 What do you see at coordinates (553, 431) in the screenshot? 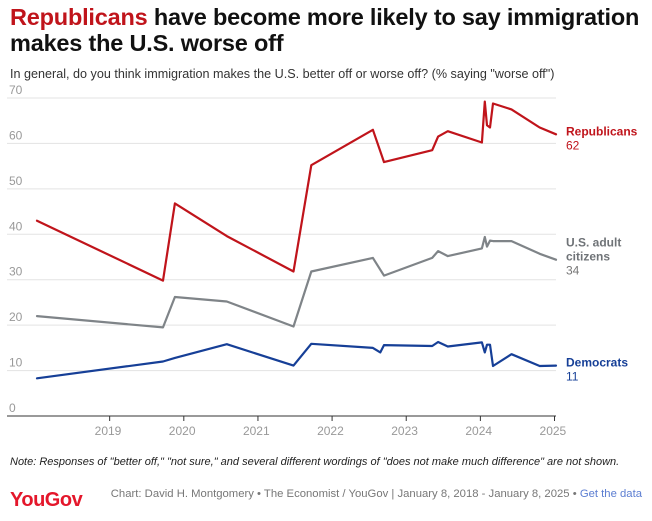
I see `x-tick-label-2025: 2025` at bounding box center [553, 431].